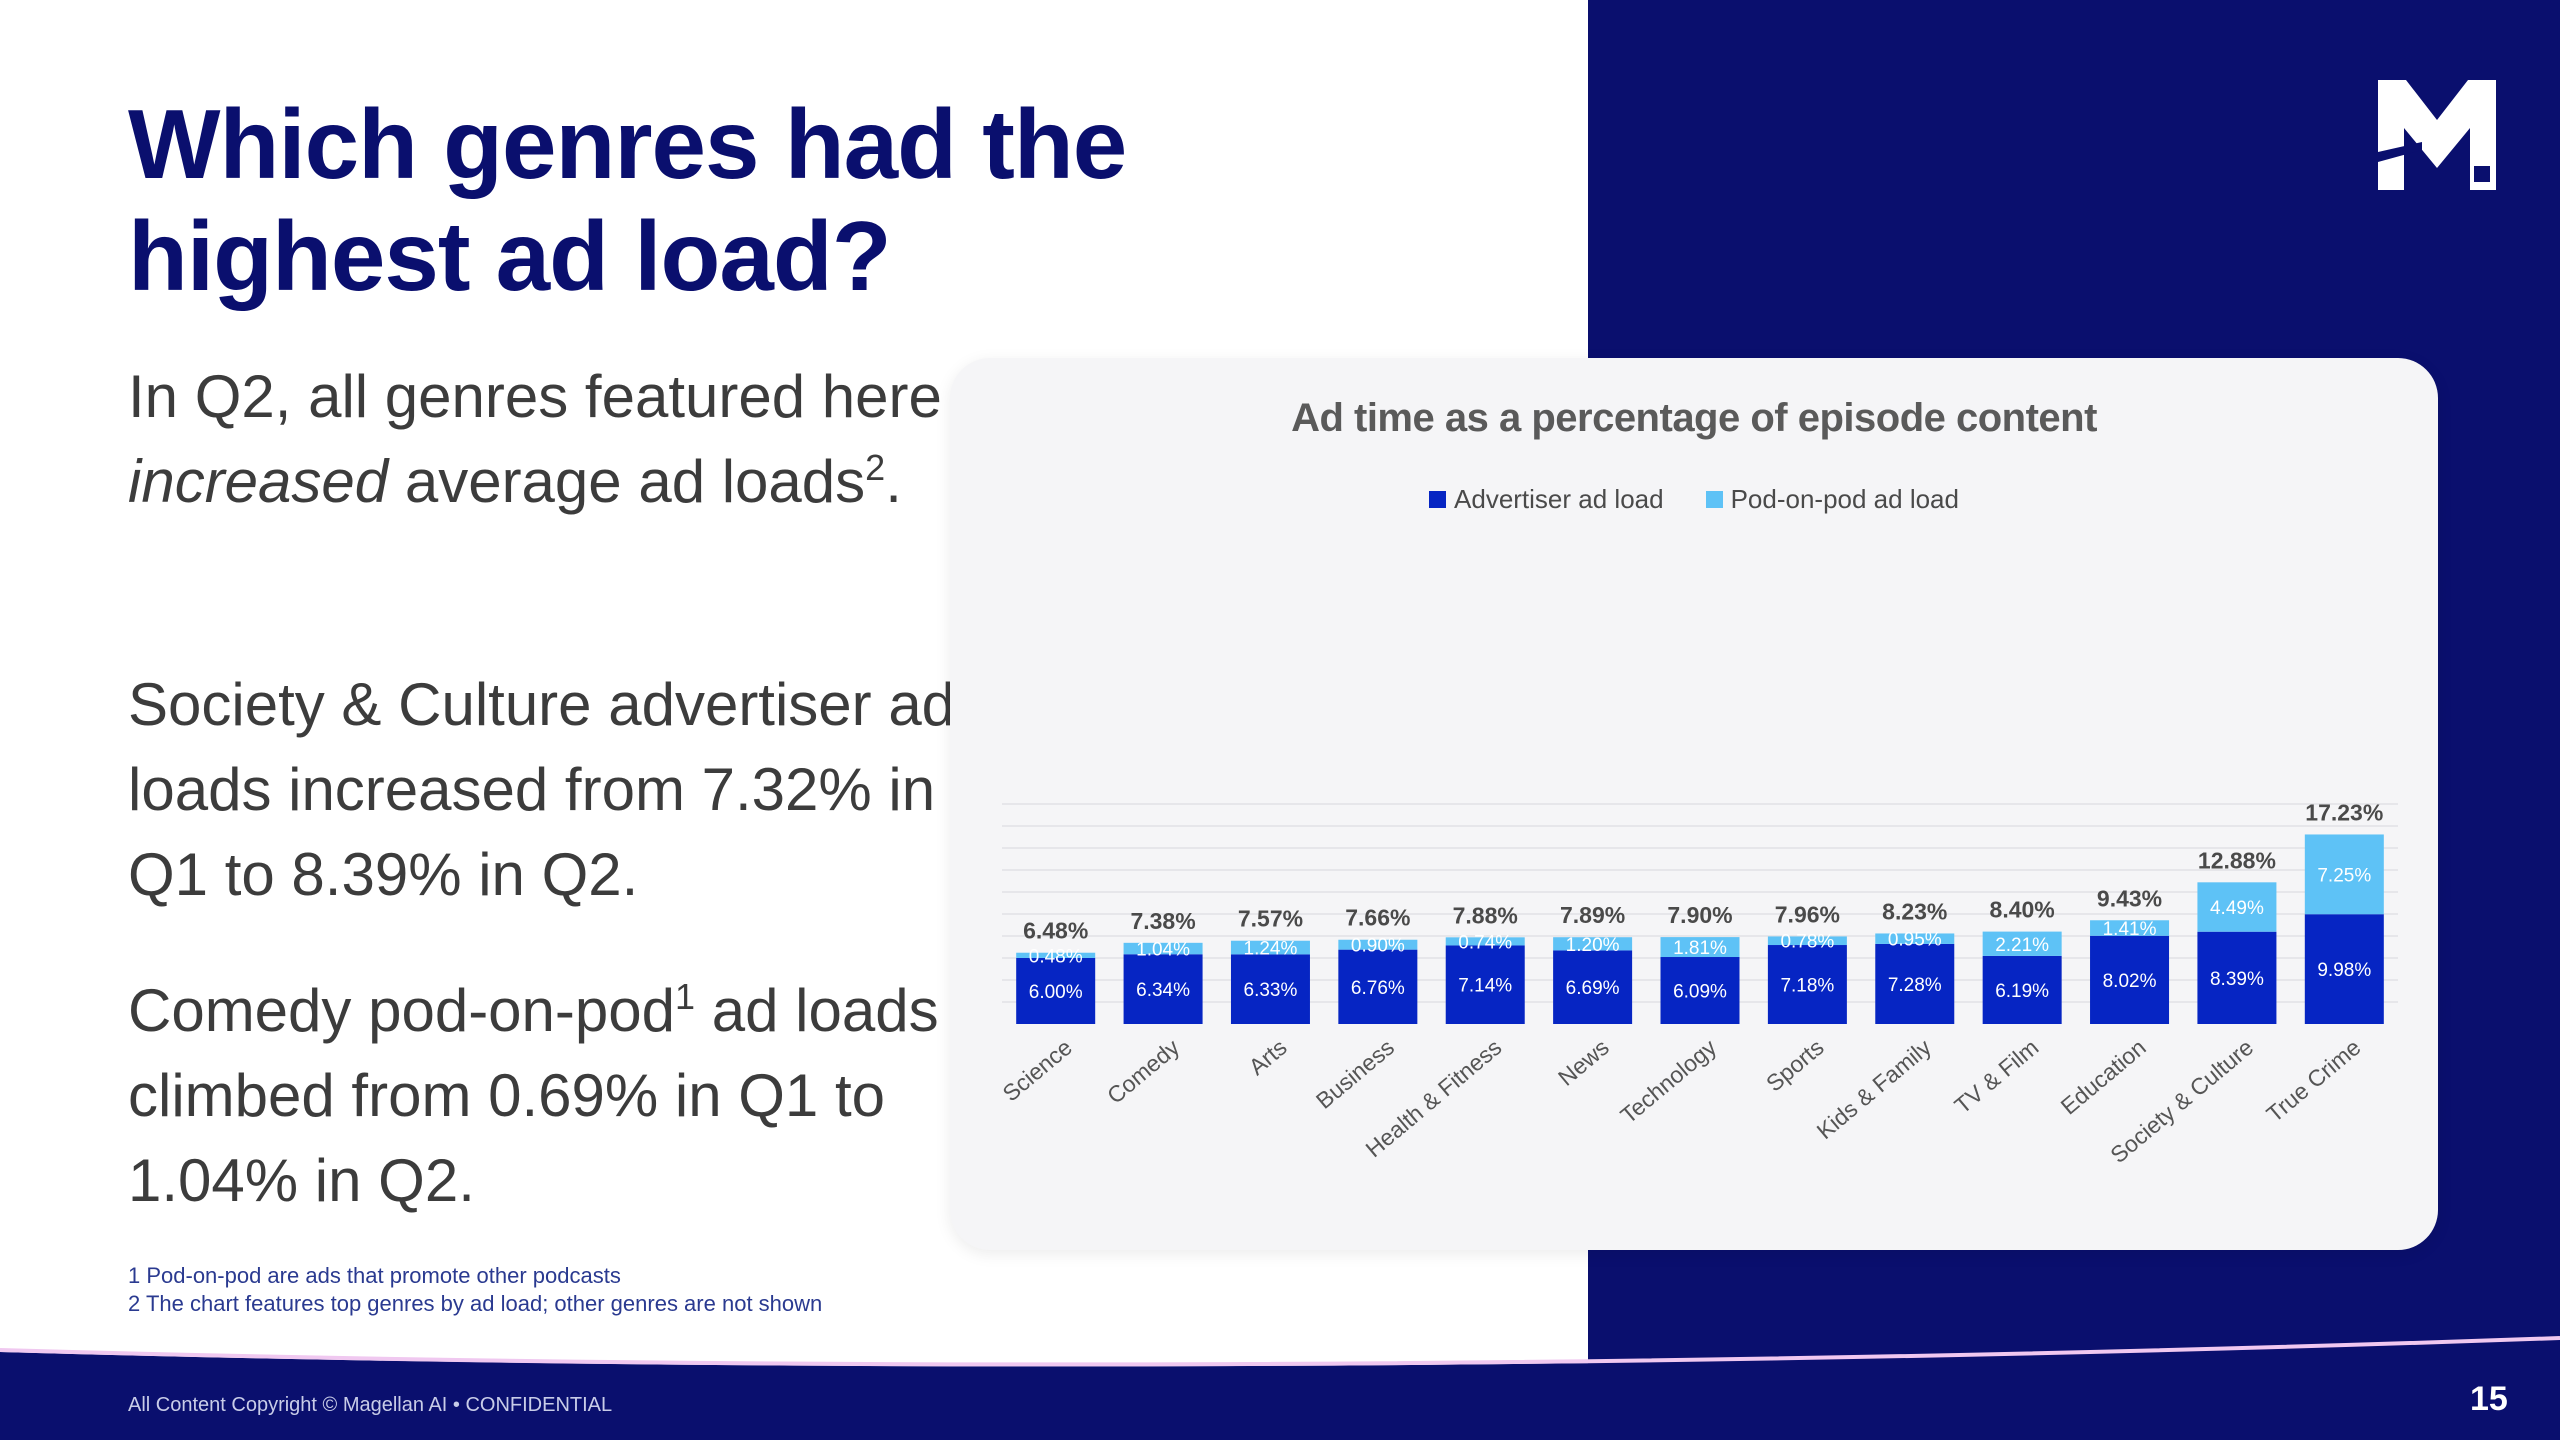  I want to click on data-label-pod-on-pod: 1.24%, so click(1271, 949).